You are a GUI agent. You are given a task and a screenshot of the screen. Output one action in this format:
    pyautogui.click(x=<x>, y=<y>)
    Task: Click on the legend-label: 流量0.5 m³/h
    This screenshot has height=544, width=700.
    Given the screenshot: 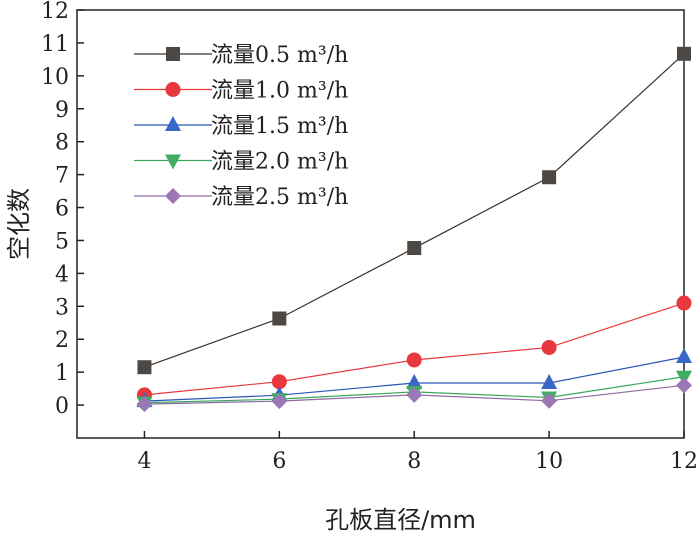 What is the action you would take?
    pyautogui.click(x=279, y=55)
    